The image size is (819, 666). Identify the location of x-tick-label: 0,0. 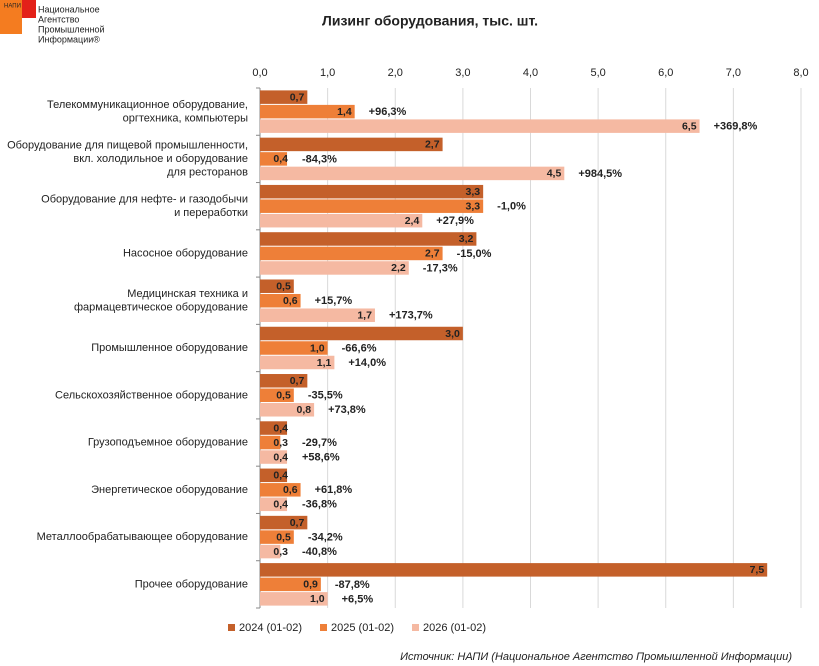
(259, 73).